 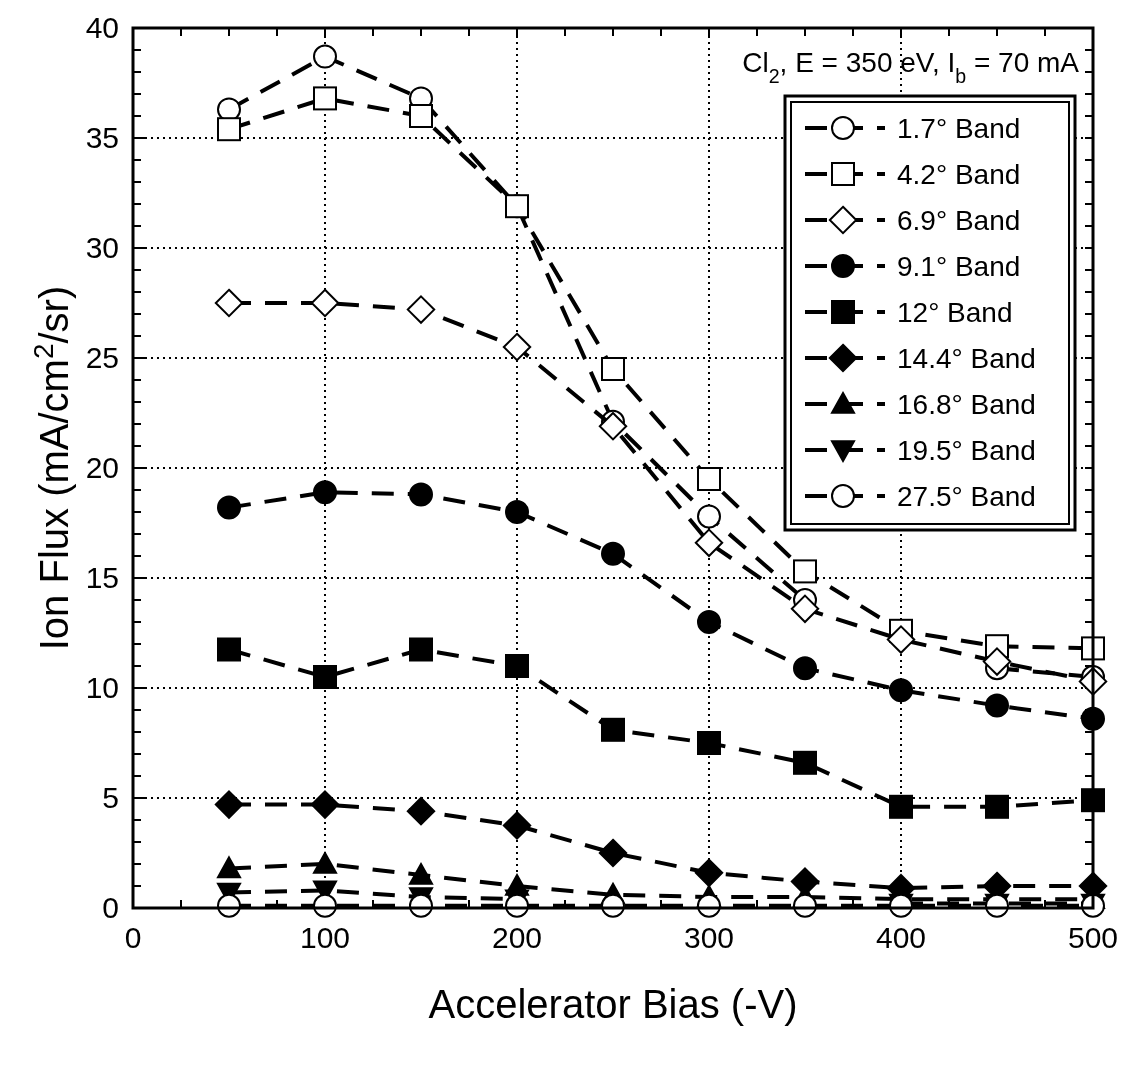 I want to click on y-tick-label: 15, so click(x=102, y=577).